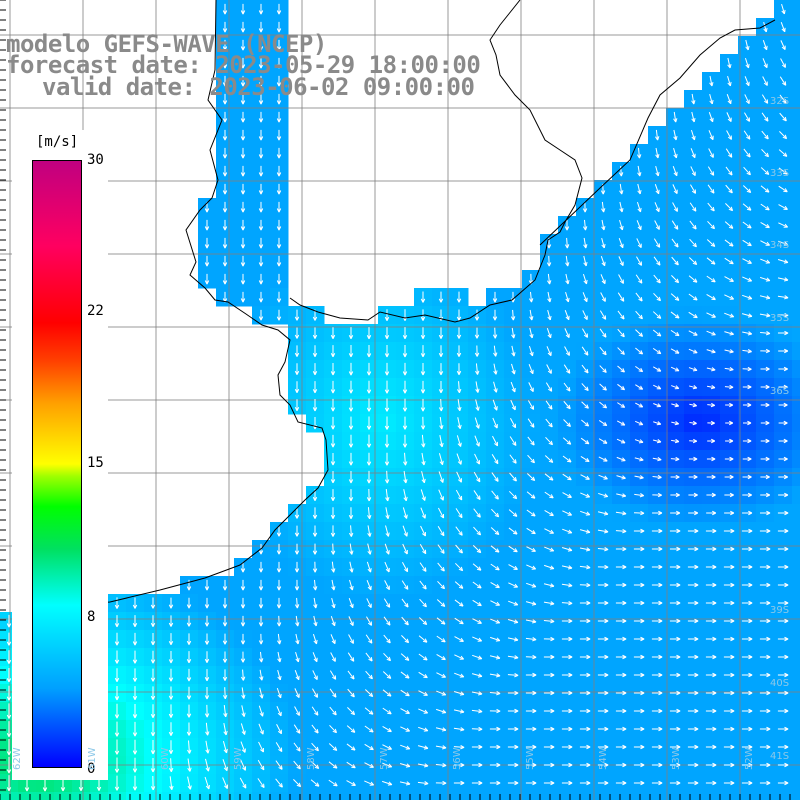  Describe the element at coordinates (457, 758) in the screenshot. I see `longitude-label: 56W` at that location.